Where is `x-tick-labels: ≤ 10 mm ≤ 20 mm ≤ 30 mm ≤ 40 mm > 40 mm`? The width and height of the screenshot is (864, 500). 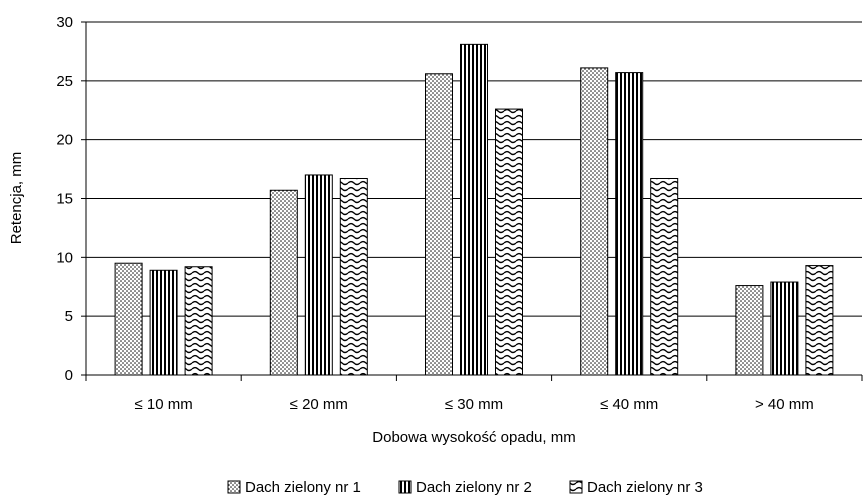
x-tick-labels: ≤ 10 mm ≤ 20 mm ≤ 30 mm ≤ 40 mm > 40 mm is located at coordinates (473, 404).